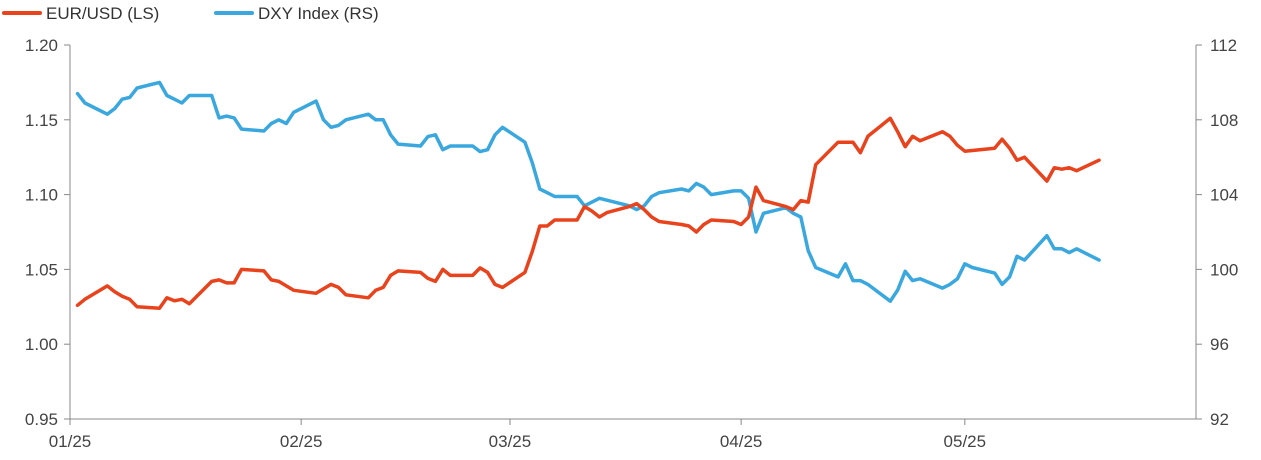 The height and width of the screenshot is (460, 1261). I want to click on right-y-ticks: 92 96 100 104 108 112, so click(1217, 232).